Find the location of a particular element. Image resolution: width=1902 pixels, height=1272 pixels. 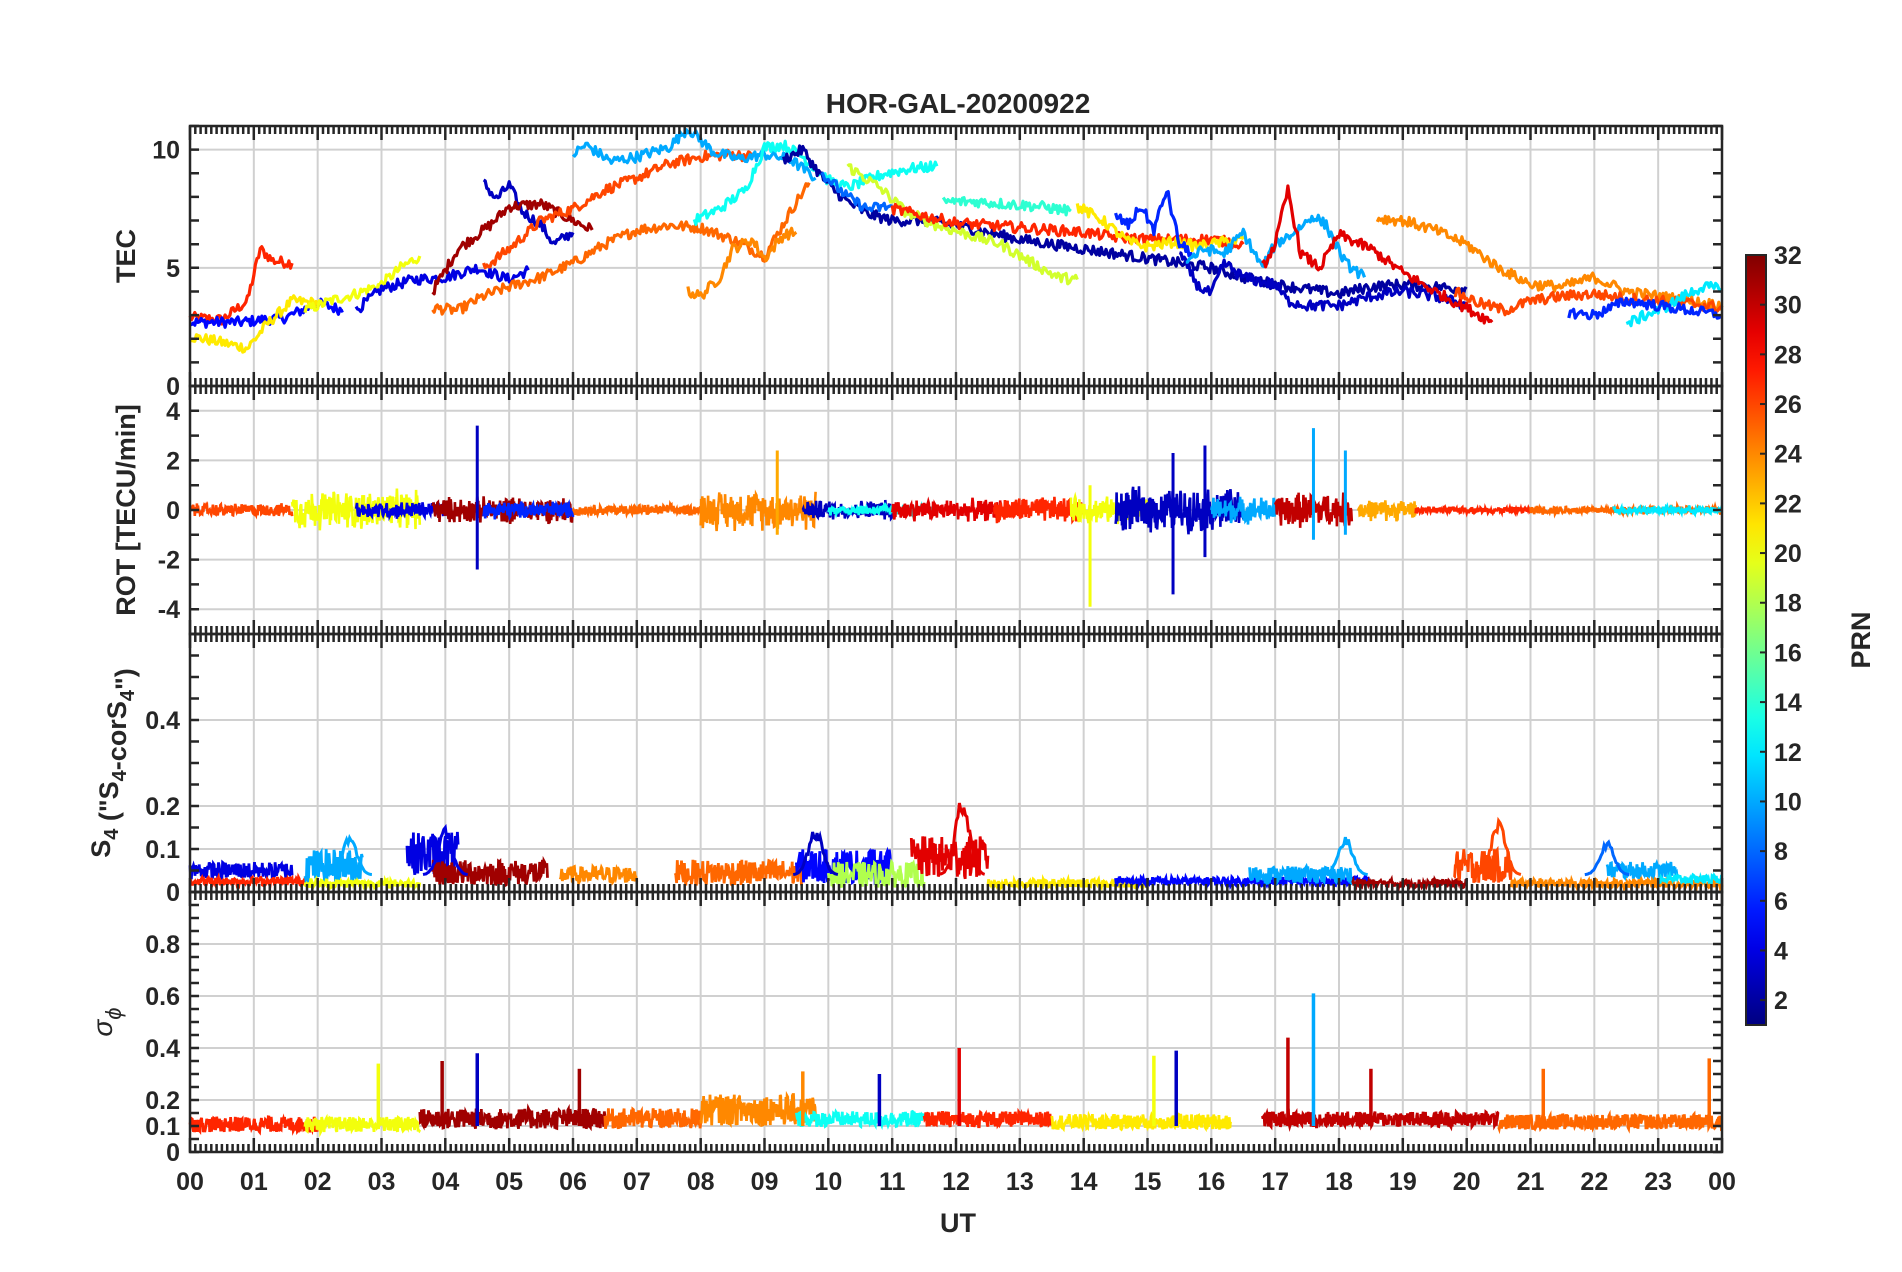

y-tick-label: 0.4 is located at coordinates (162, 1049).